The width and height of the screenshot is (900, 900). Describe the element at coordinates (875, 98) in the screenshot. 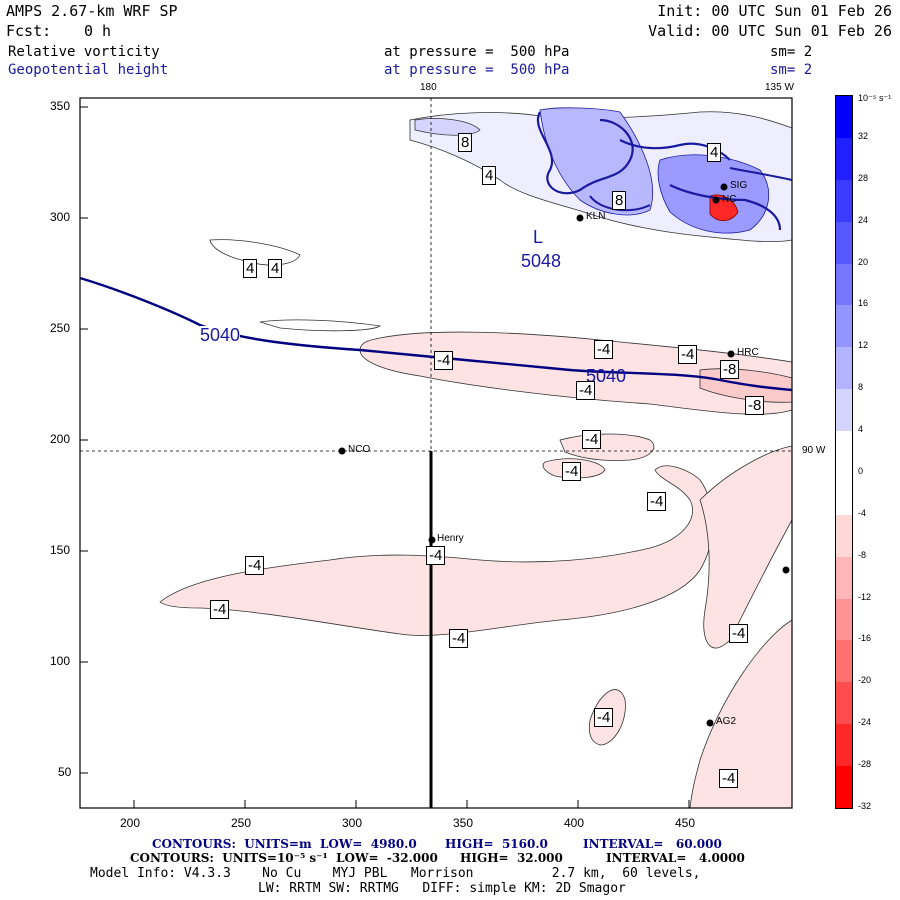

I see `colorbar-unit: 10⁻⁵ s⁻¹` at that location.